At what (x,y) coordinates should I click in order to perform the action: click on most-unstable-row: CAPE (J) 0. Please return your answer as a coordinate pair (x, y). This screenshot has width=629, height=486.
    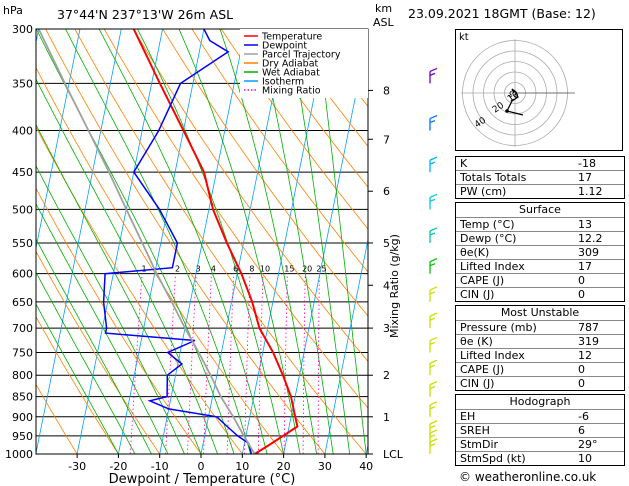
    Looking at the image, I should click on (540, 370).